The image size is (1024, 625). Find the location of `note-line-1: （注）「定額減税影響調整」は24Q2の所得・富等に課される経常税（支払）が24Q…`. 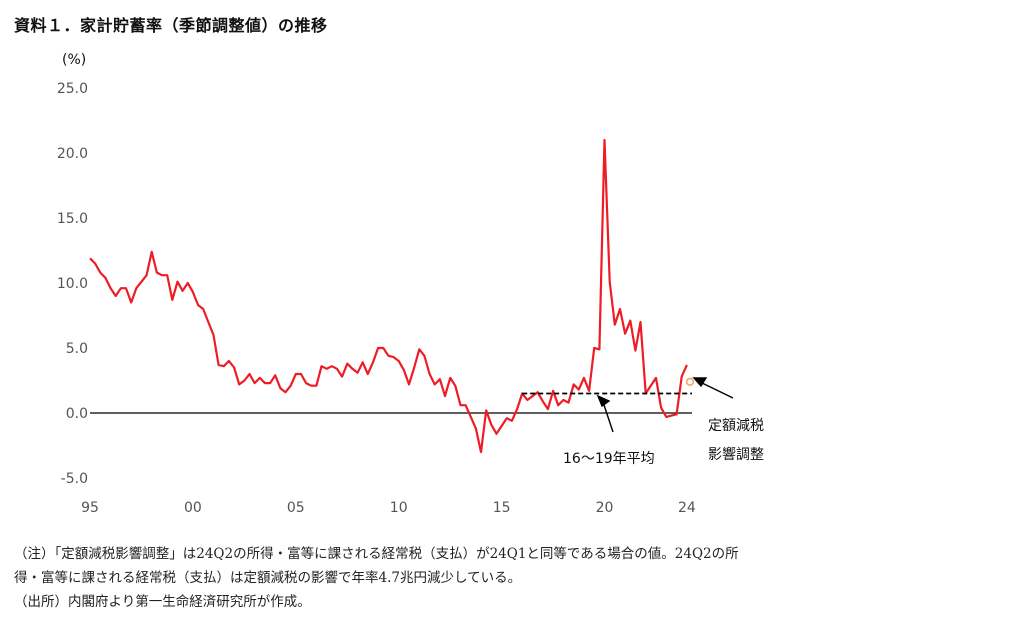

note-line-1: （注）「定額減税影響調整」は24Q2の所得・富等に課される経常税（支払）が24Q… is located at coordinates (376, 554).